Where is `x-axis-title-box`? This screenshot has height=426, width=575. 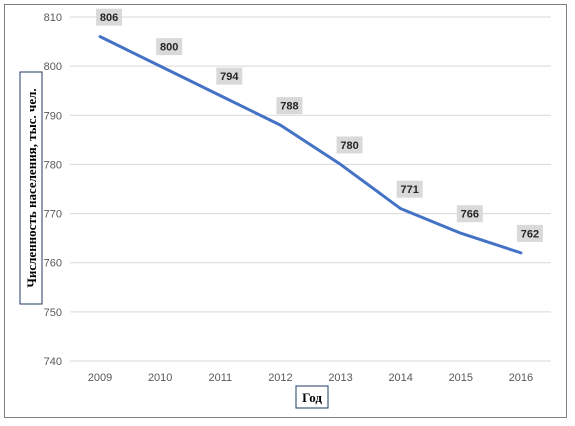 x-axis-title-box is located at coordinates (312, 397).